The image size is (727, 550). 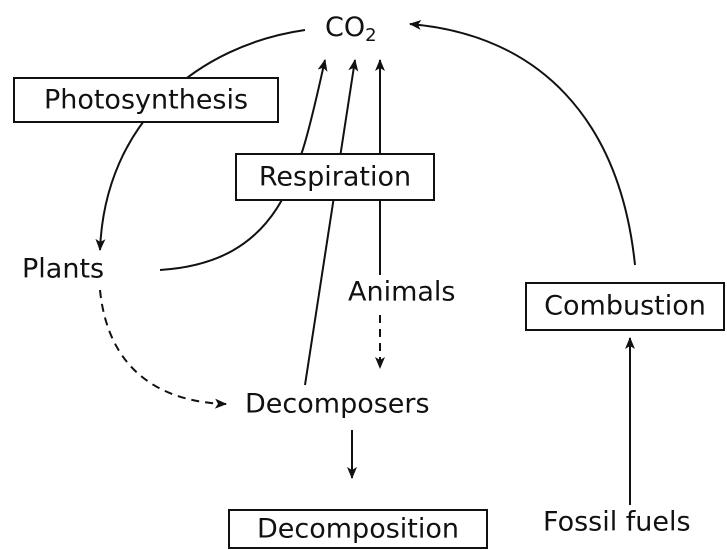 What do you see at coordinates (617, 522) in the screenshot?
I see `node-label: Fossil fuels` at bounding box center [617, 522].